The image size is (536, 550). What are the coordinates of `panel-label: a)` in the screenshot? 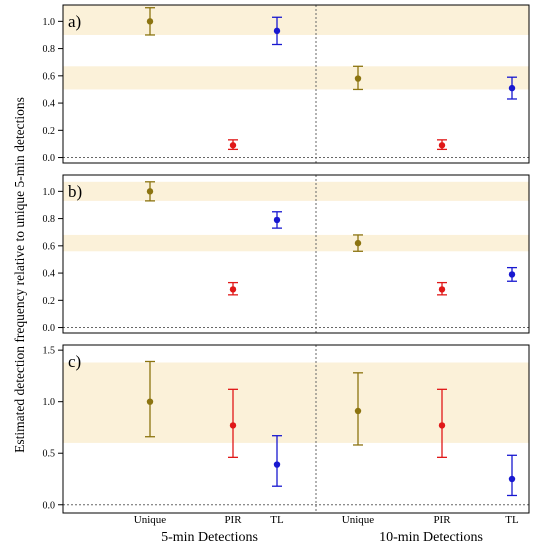 It's located at (74, 21).